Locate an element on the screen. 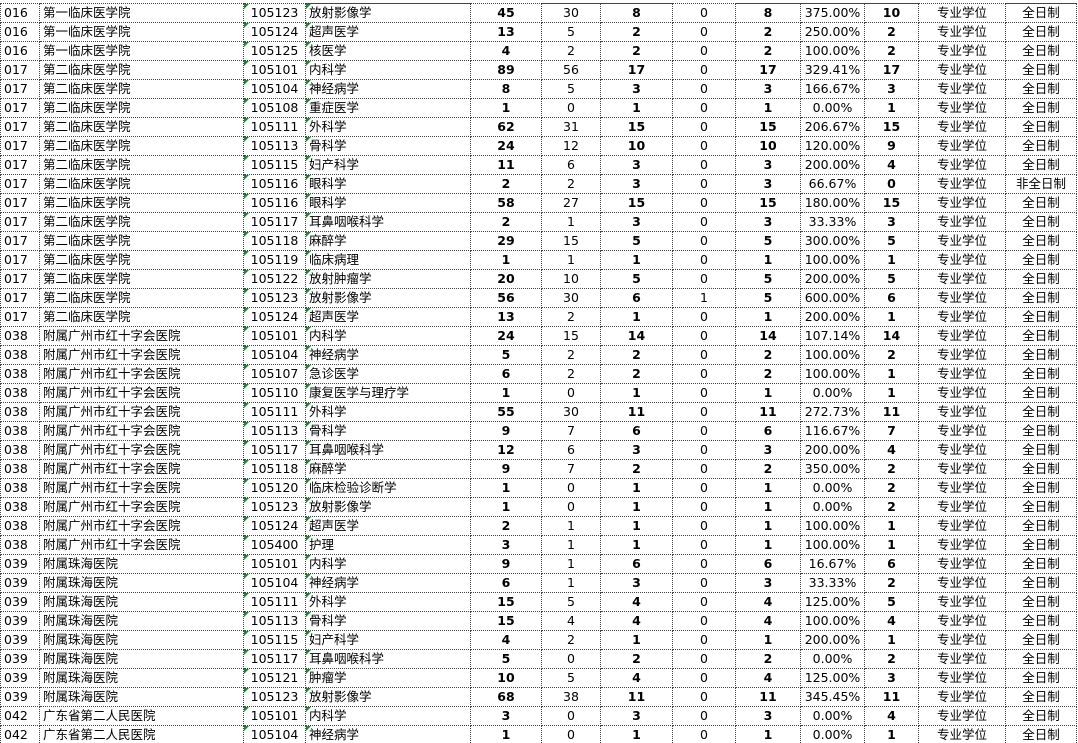 This screenshot has height=743, width=1078. table-cell: 105111 is located at coordinates (274, 127).